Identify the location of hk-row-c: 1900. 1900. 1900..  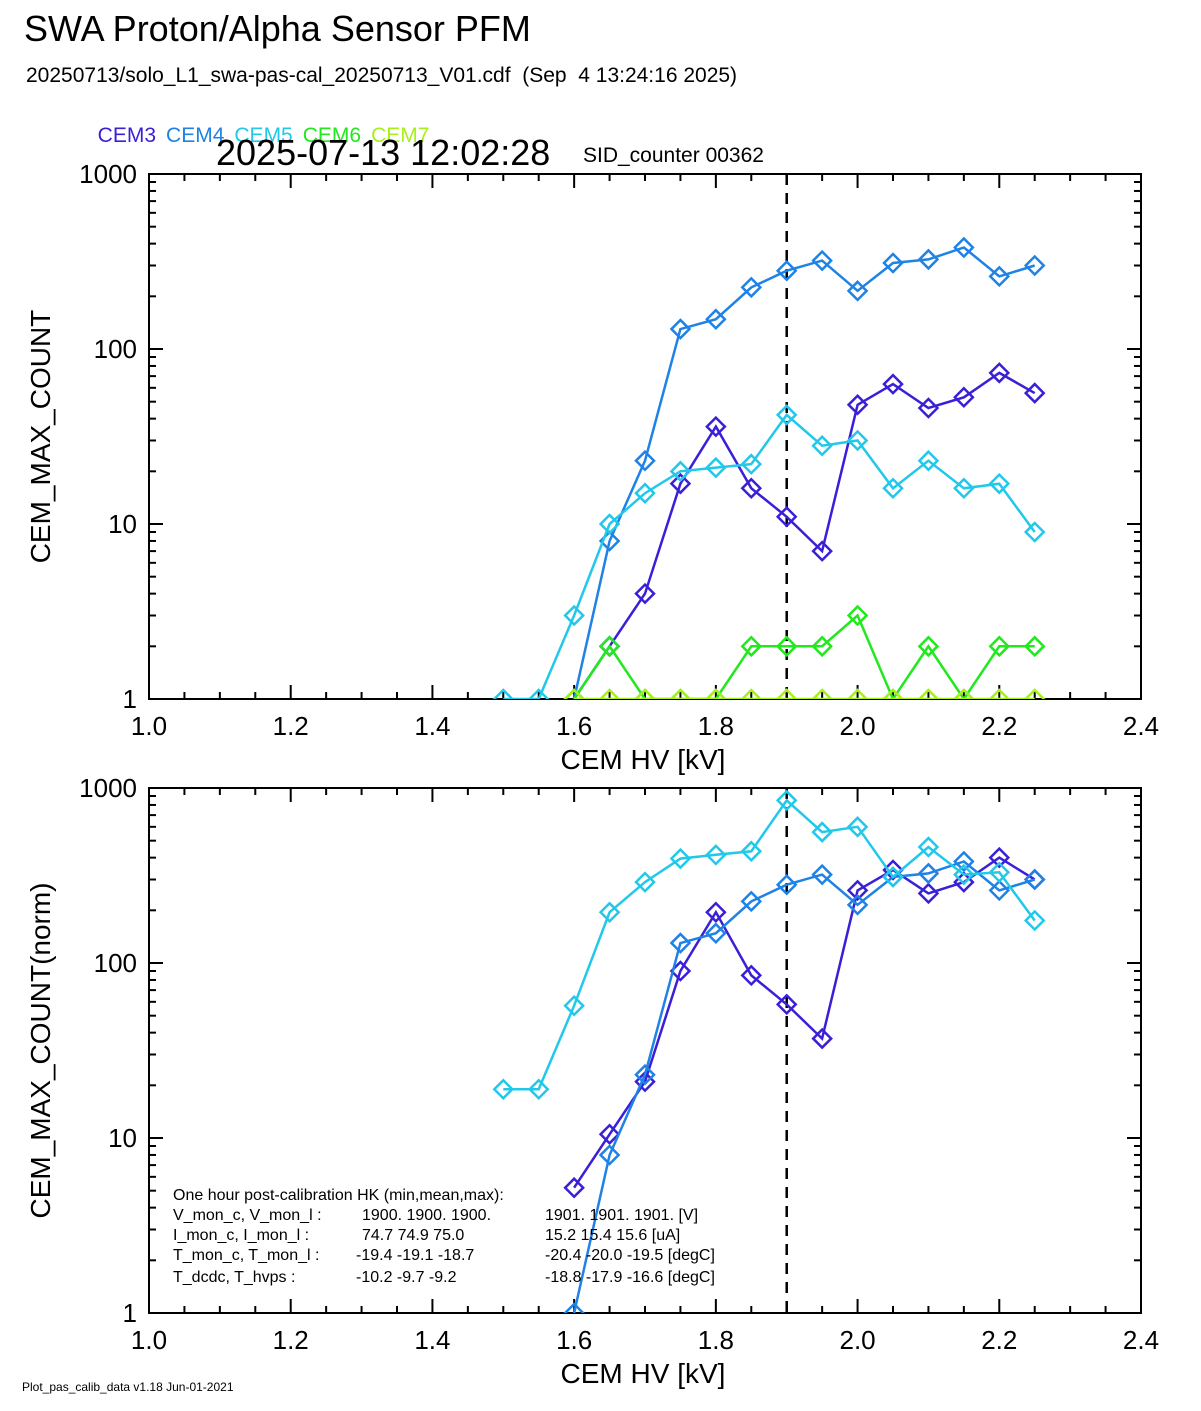
(426, 1215).